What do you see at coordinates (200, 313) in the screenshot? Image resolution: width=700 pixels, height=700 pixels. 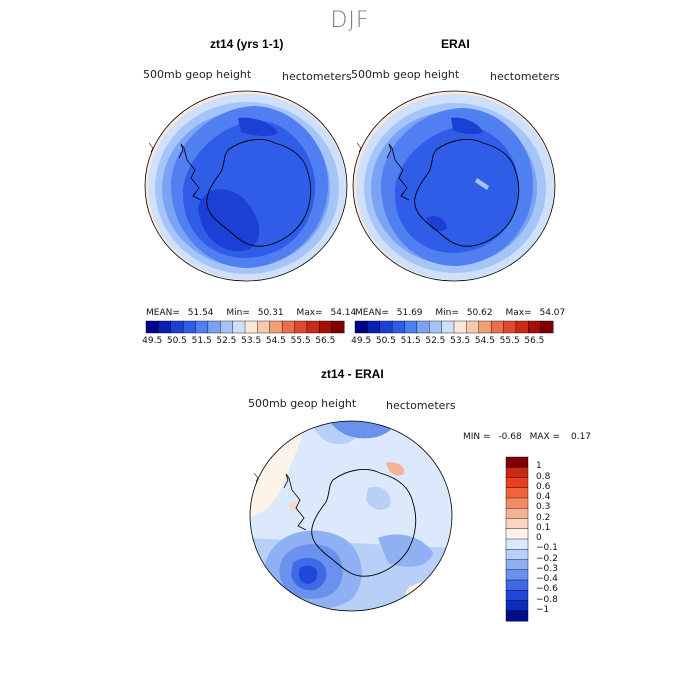 I see `mean-value: 51.54` at bounding box center [200, 313].